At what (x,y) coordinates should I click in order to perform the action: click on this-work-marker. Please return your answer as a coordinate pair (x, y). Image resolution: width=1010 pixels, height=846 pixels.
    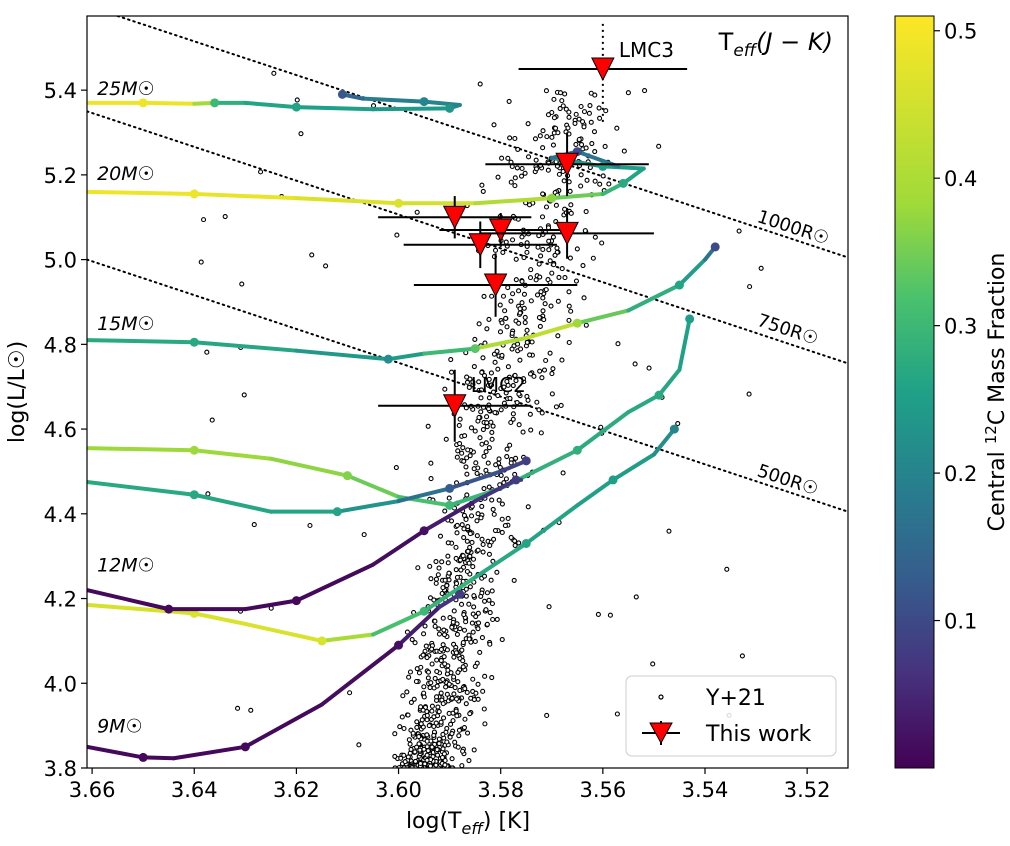
    Looking at the image, I should click on (500, 230).